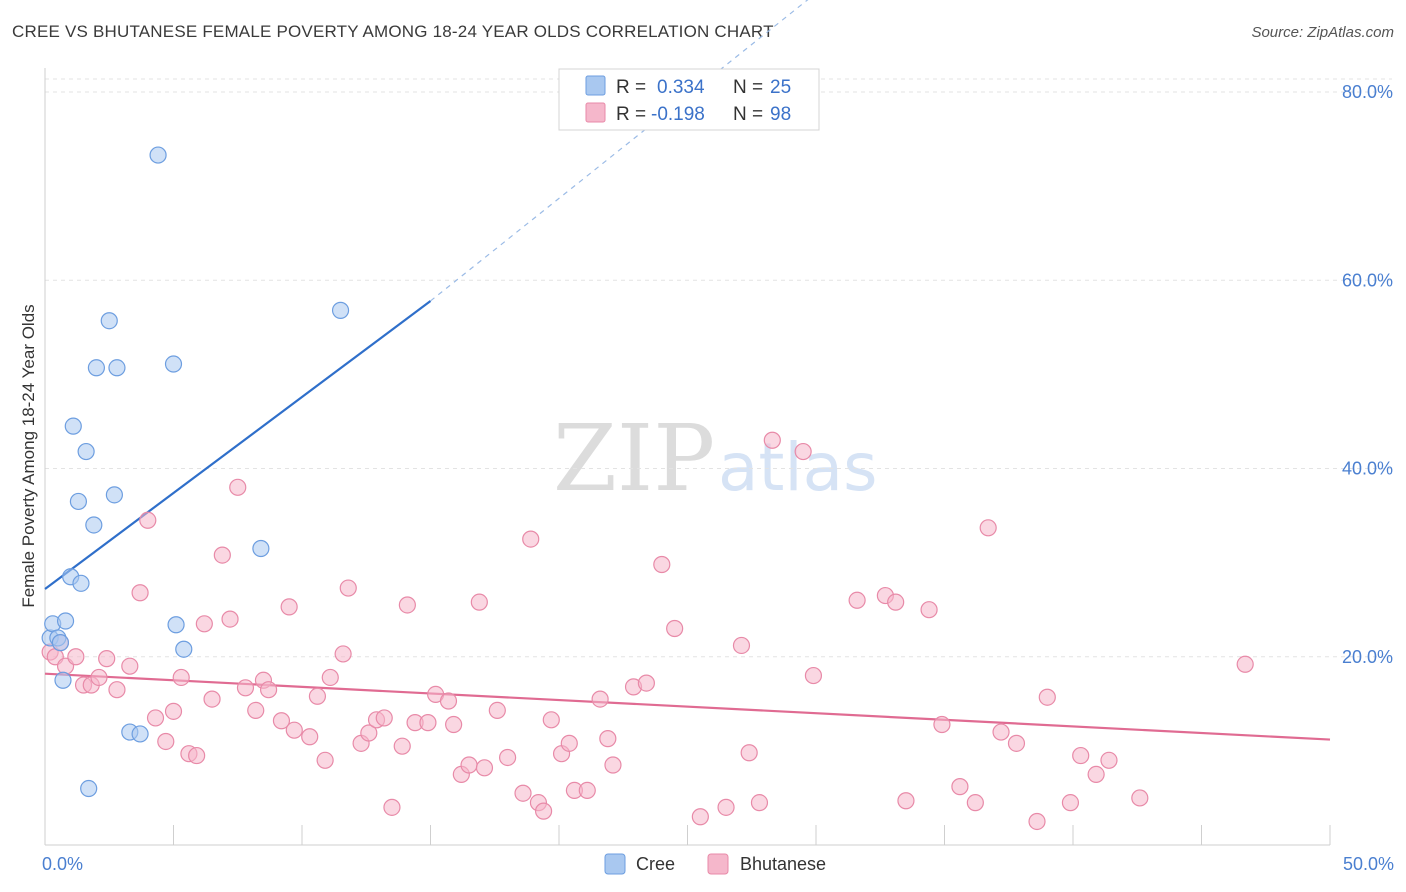  Describe the element at coordinates (631, 87) in the screenshot. I see `legend-r-label-cree: R =` at that location.